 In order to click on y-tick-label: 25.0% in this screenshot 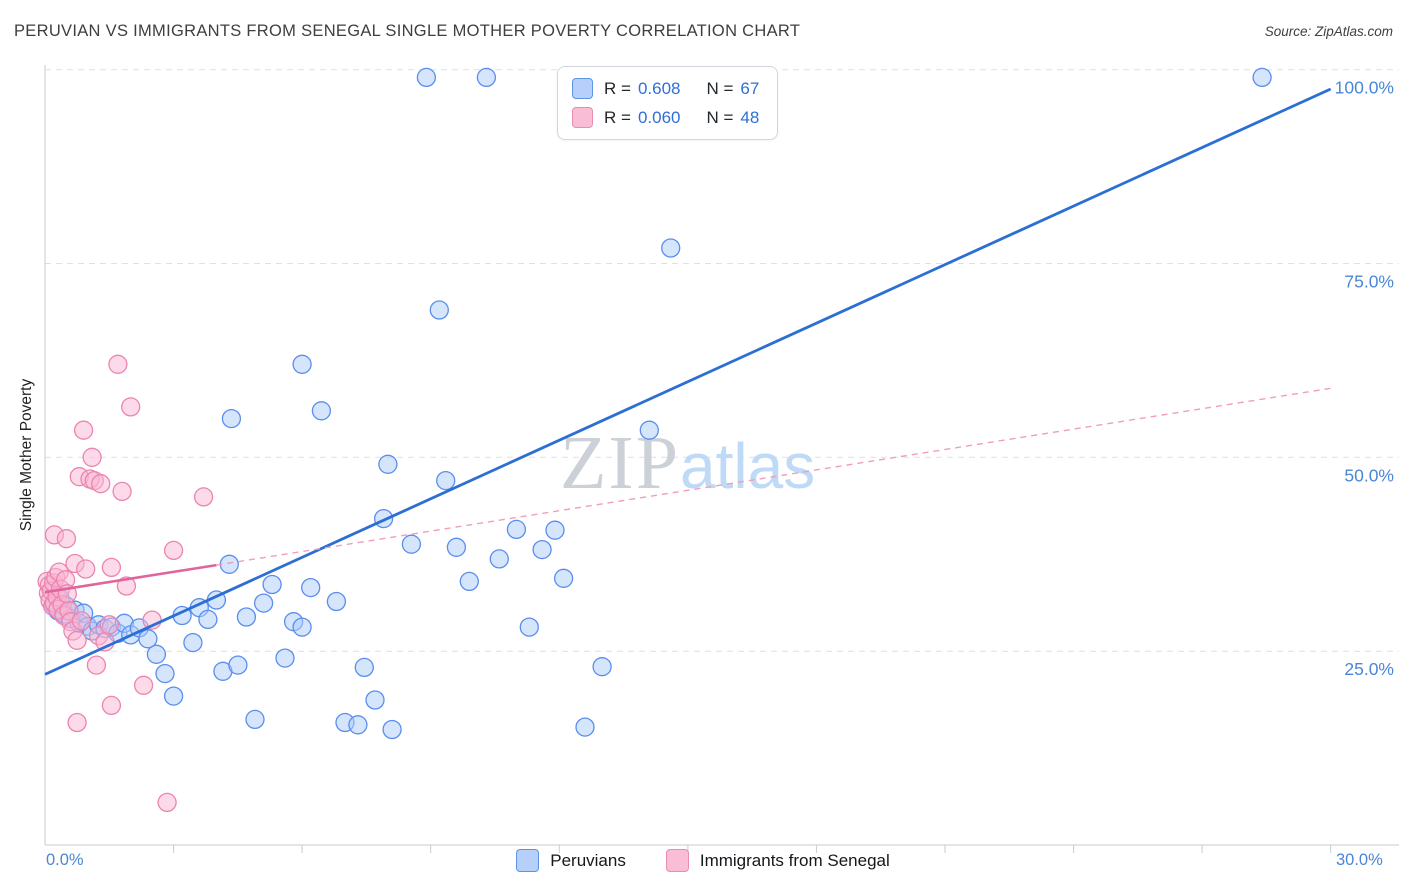, I will do `click(1369, 669)`.